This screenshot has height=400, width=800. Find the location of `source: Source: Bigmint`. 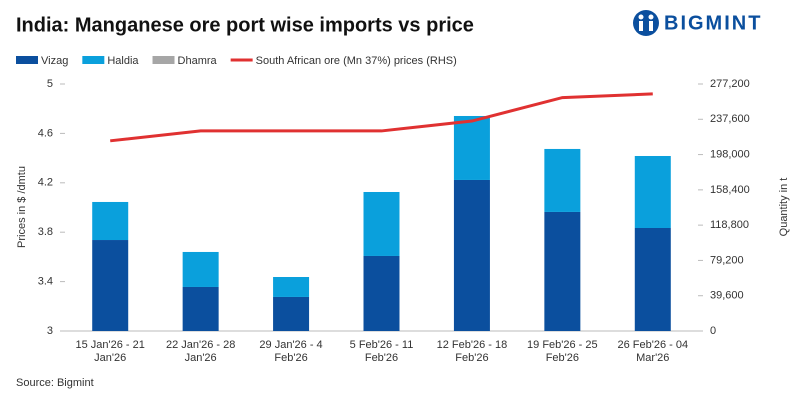

source: Source: Bigmint is located at coordinates (55, 383).